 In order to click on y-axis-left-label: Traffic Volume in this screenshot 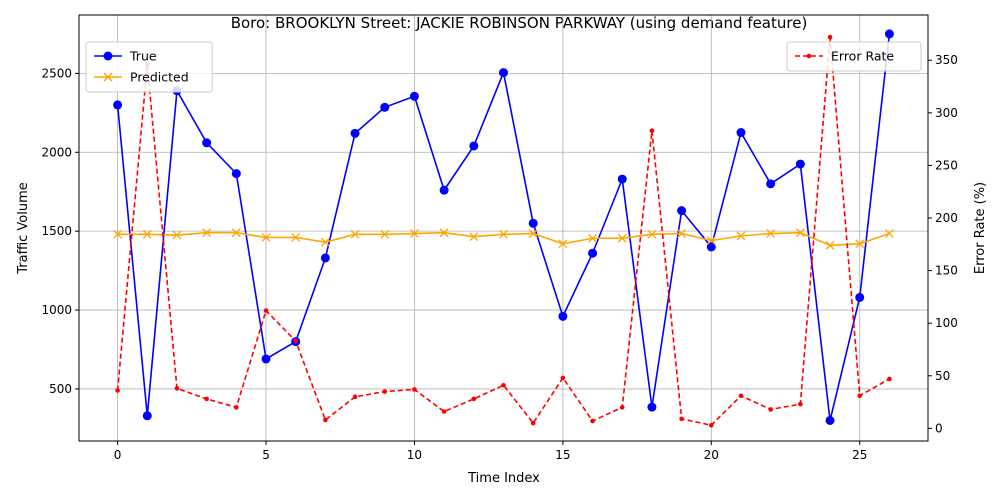, I will do `click(23, 228)`.